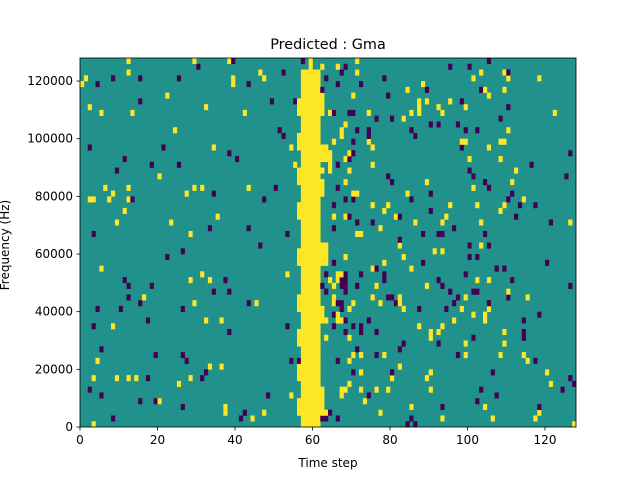 This screenshot has height=484, width=640. What do you see at coordinates (389, 440) in the screenshot?
I see `x-tick-label: 80` at bounding box center [389, 440].